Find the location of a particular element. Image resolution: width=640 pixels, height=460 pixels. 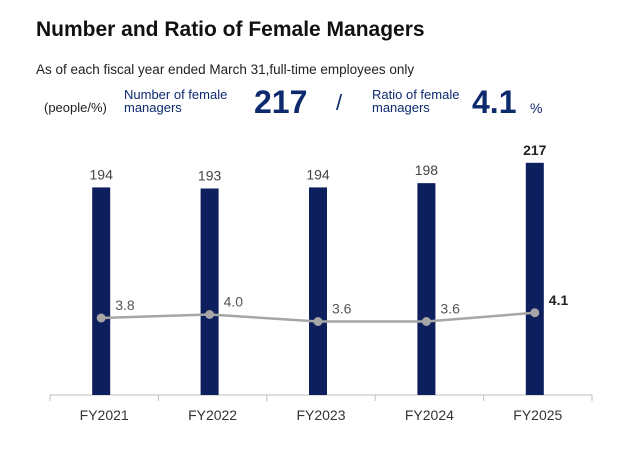

chart-title: Number and Ratio of Female Managers is located at coordinates (230, 29).